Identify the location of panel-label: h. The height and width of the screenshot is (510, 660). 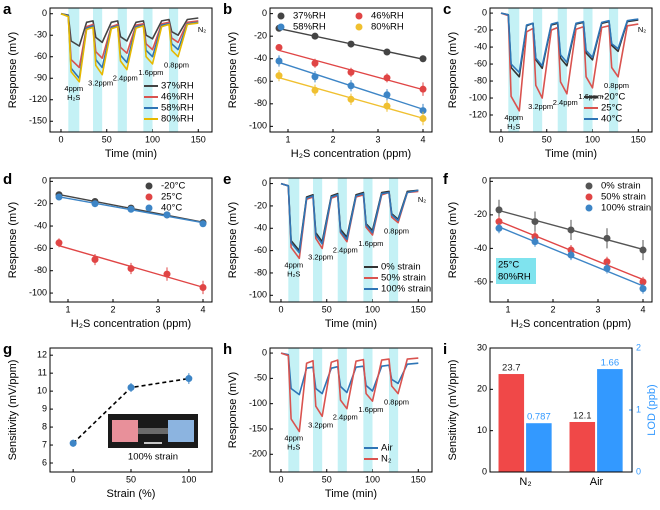
(227, 349).